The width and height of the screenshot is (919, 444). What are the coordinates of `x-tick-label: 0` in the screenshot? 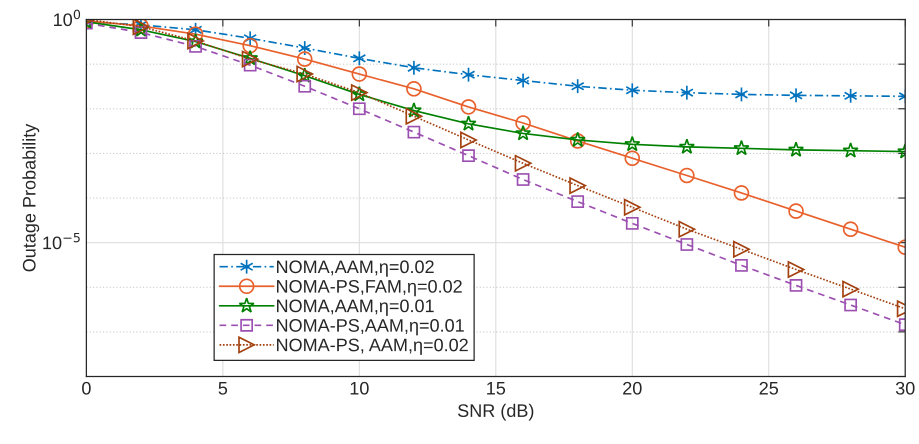 It's located at (86, 388).